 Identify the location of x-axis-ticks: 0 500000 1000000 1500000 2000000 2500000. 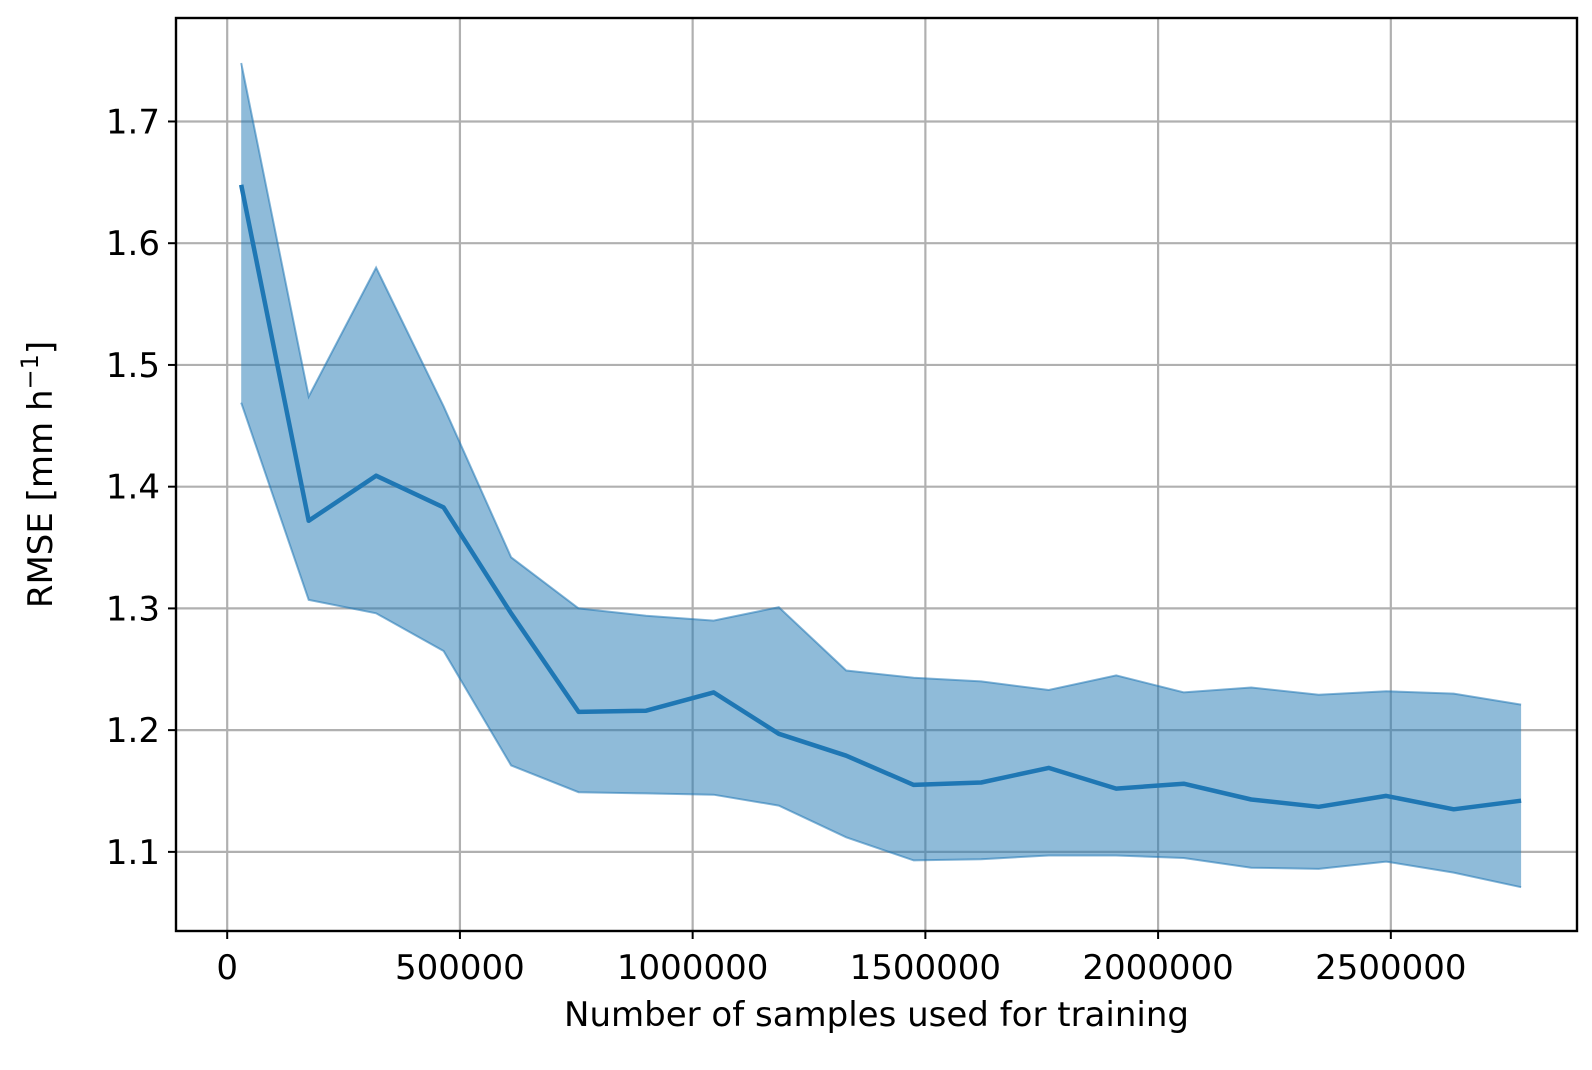
(841, 959).